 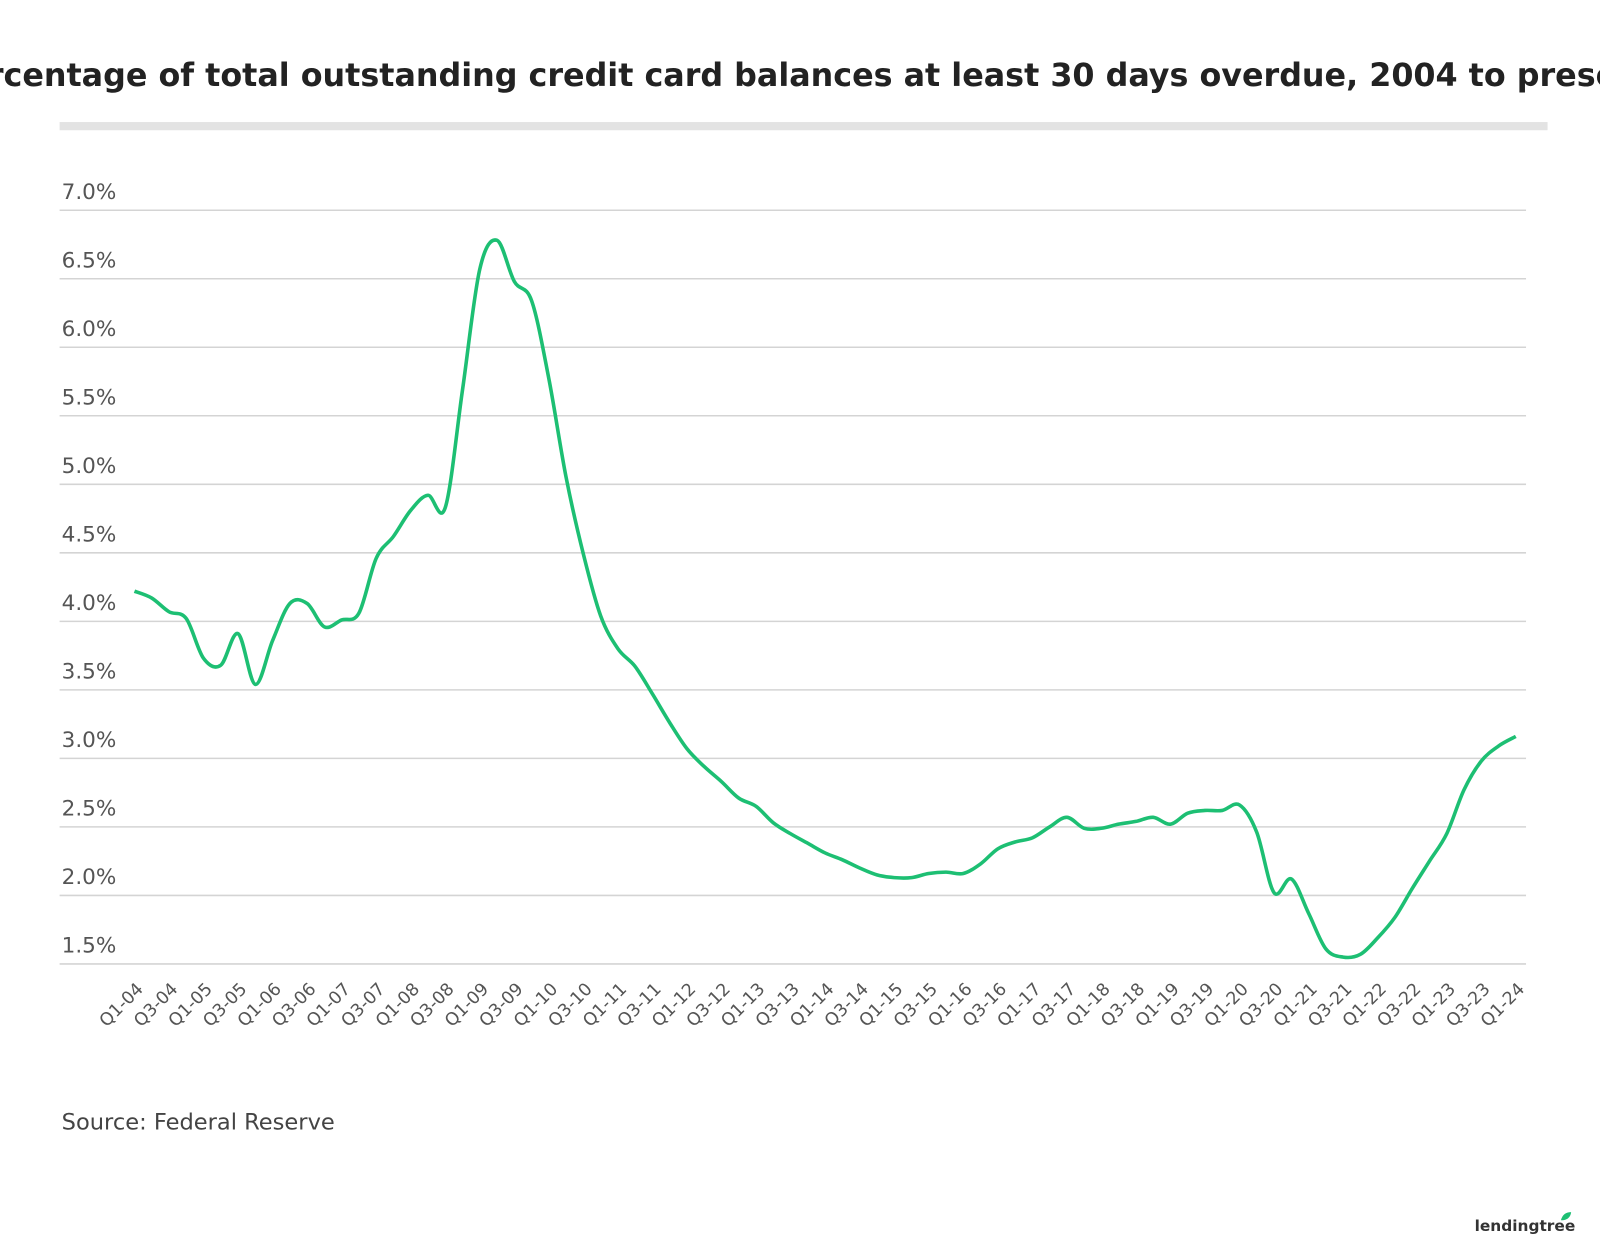 What do you see at coordinates (803, 126) in the screenshot?
I see `title-rule` at bounding box center [803, 126].